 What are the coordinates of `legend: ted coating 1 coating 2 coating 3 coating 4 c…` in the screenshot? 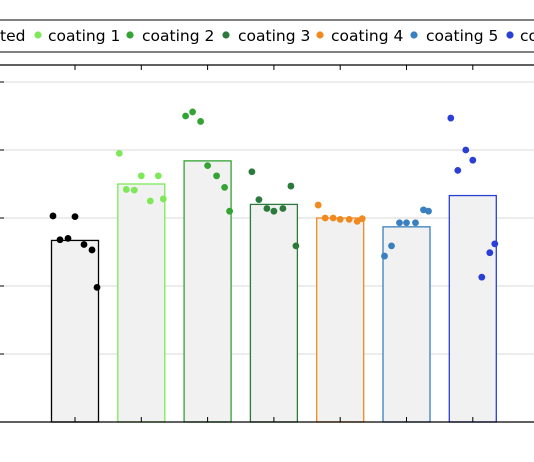 It's located at (267, 36).